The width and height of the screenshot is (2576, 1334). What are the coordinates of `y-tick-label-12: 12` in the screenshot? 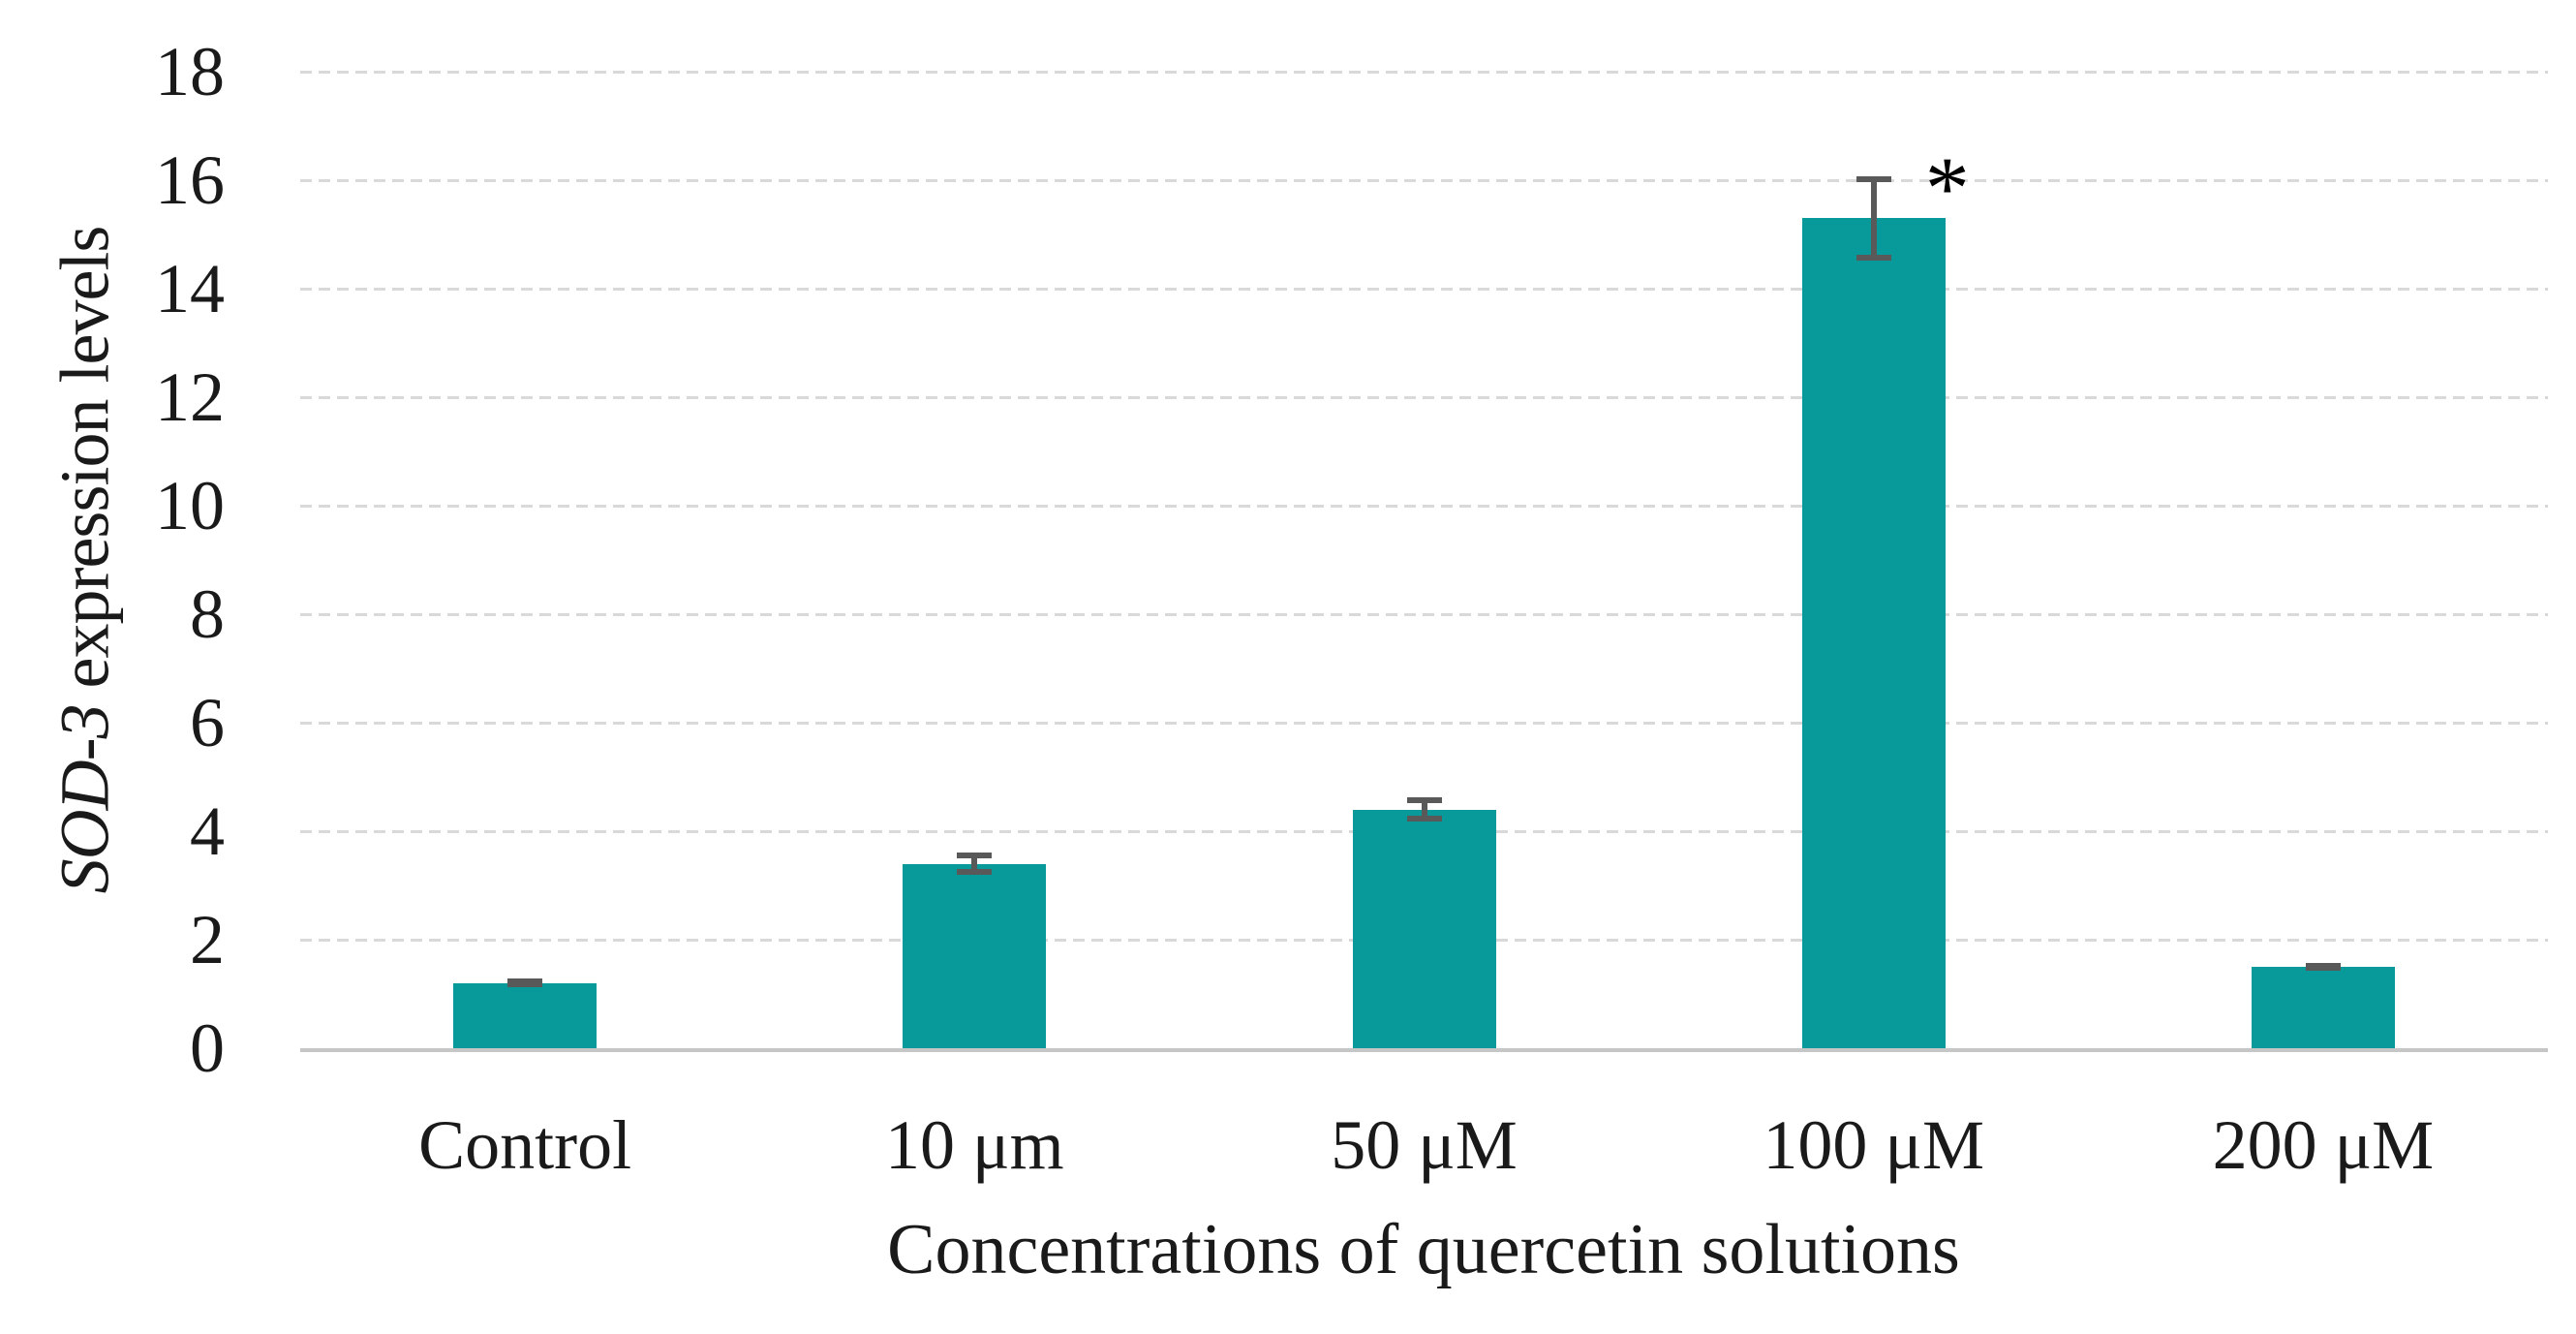 It's located at (190, 397).